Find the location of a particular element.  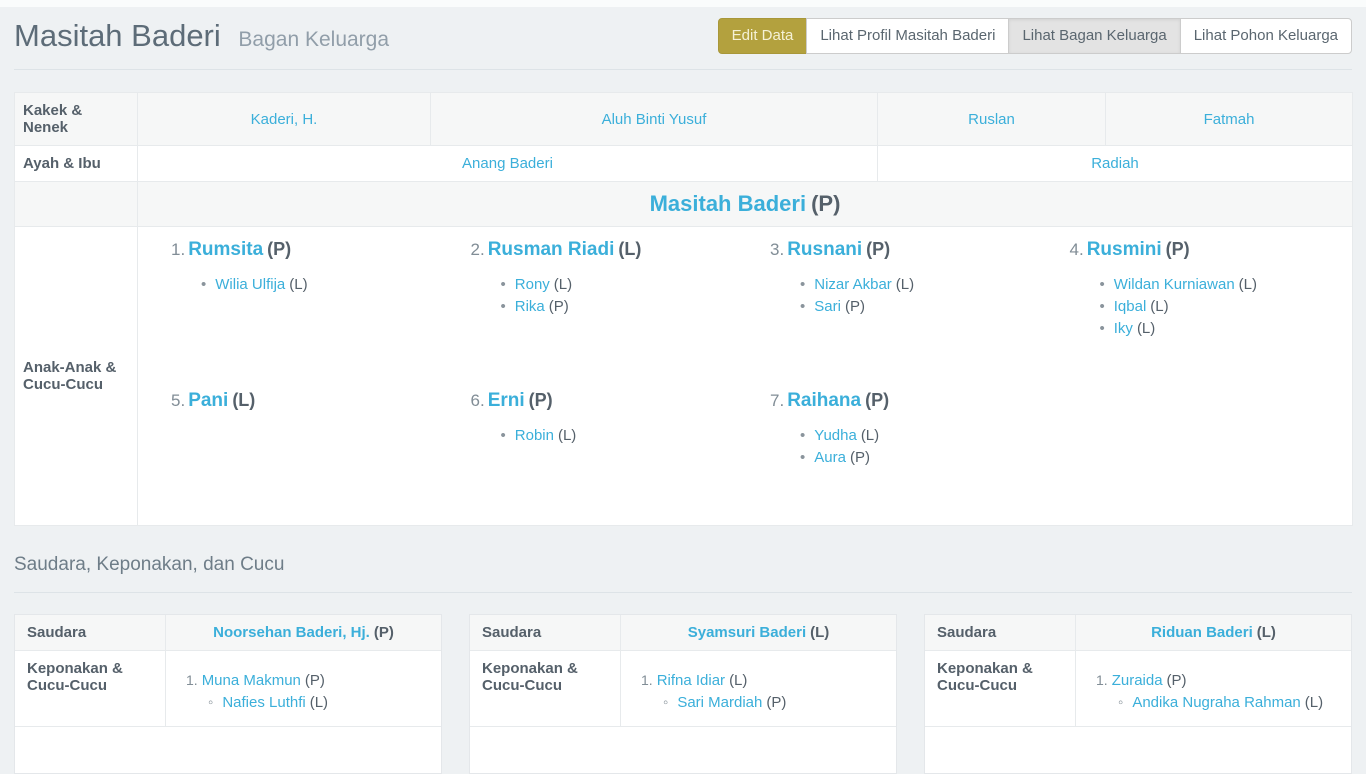

child-link: Rusman Riadi is located at coordinates (551, 249).